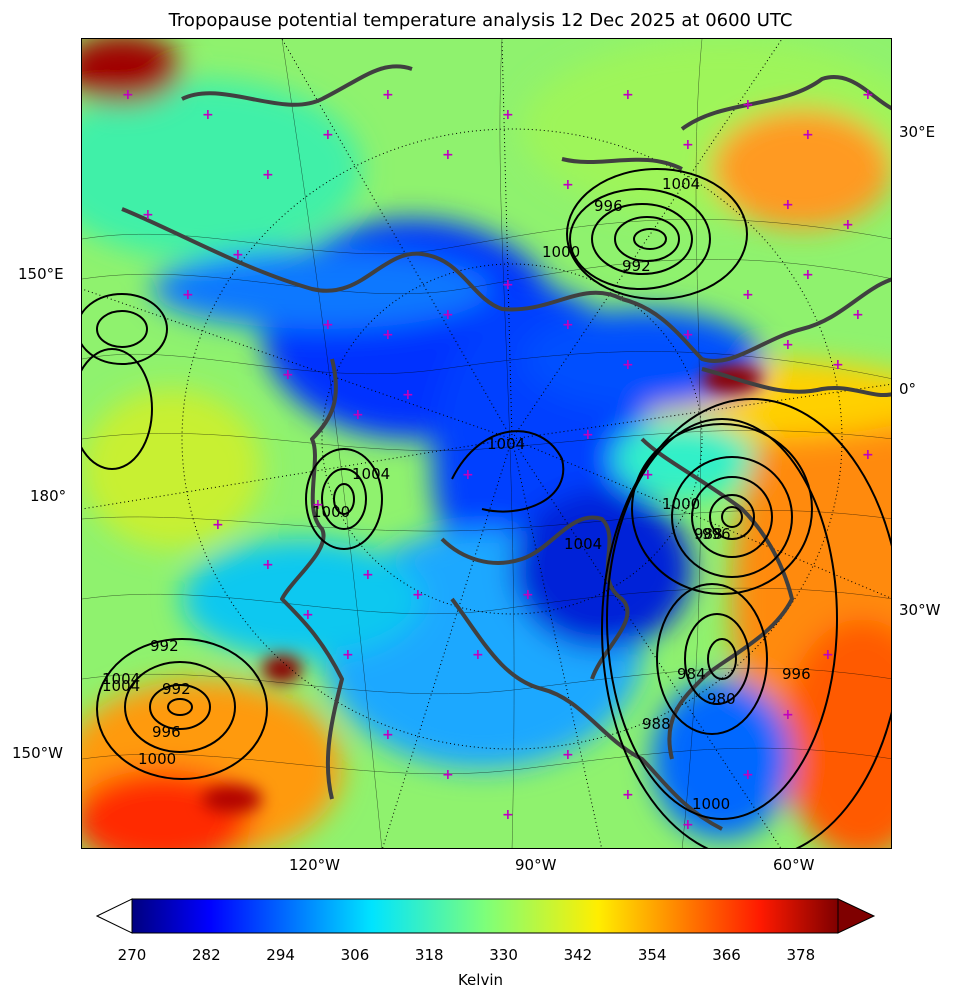 The height and width of the screenshot is (1003, 961). Describe the element at coordinates (536, 865) in the screenshot. I see `lon-label-bottom-2: 90°W` at that location.